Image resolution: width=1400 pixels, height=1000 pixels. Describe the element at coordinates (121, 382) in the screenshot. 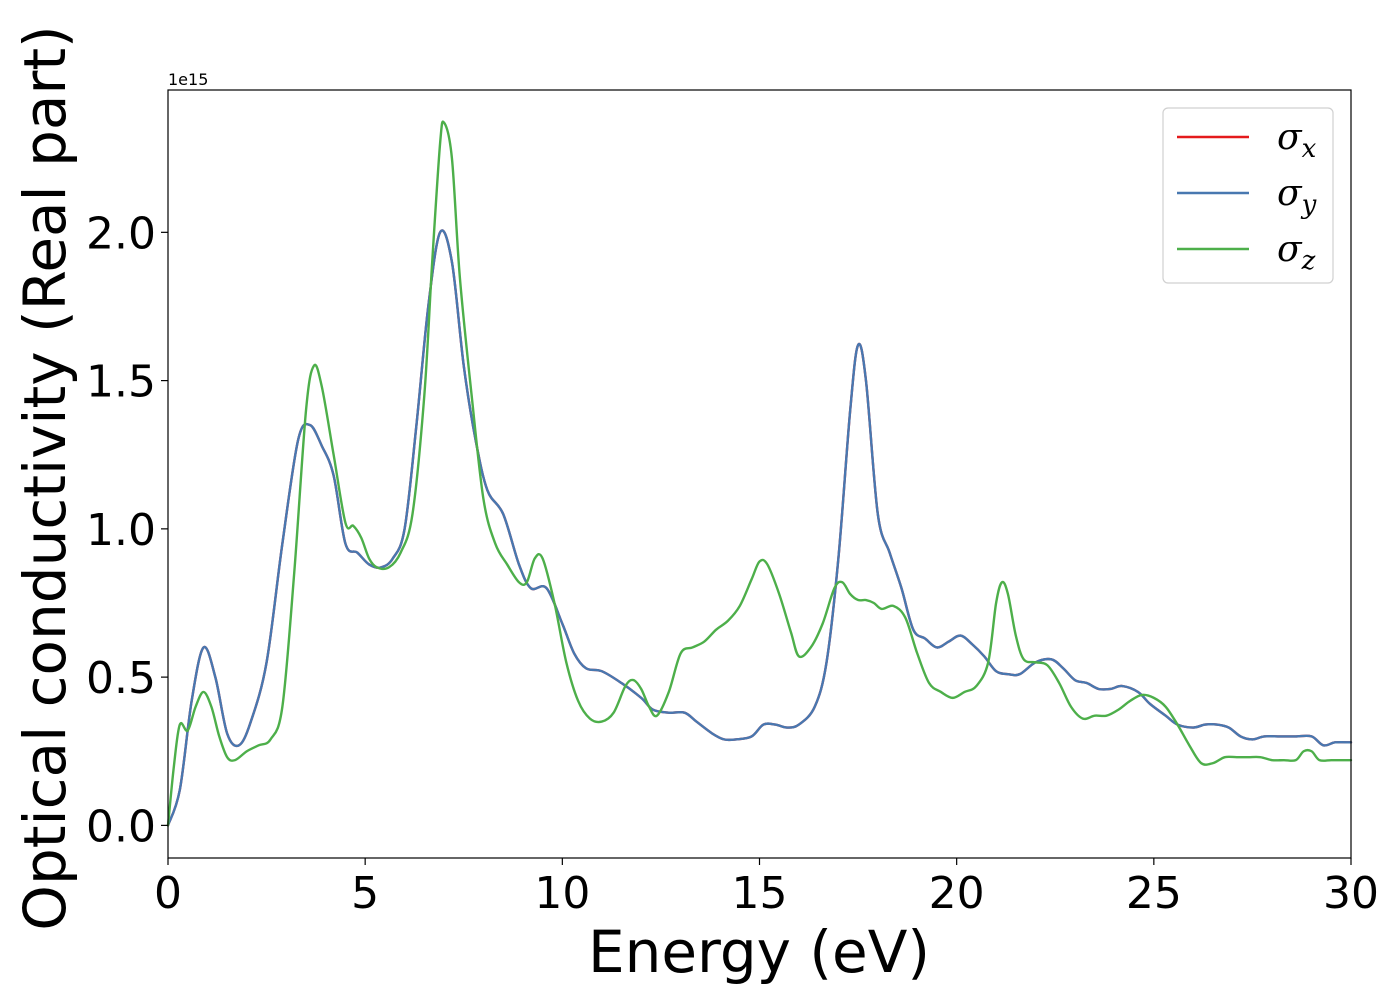

I see `y-tick-label: 1.5` at that location.